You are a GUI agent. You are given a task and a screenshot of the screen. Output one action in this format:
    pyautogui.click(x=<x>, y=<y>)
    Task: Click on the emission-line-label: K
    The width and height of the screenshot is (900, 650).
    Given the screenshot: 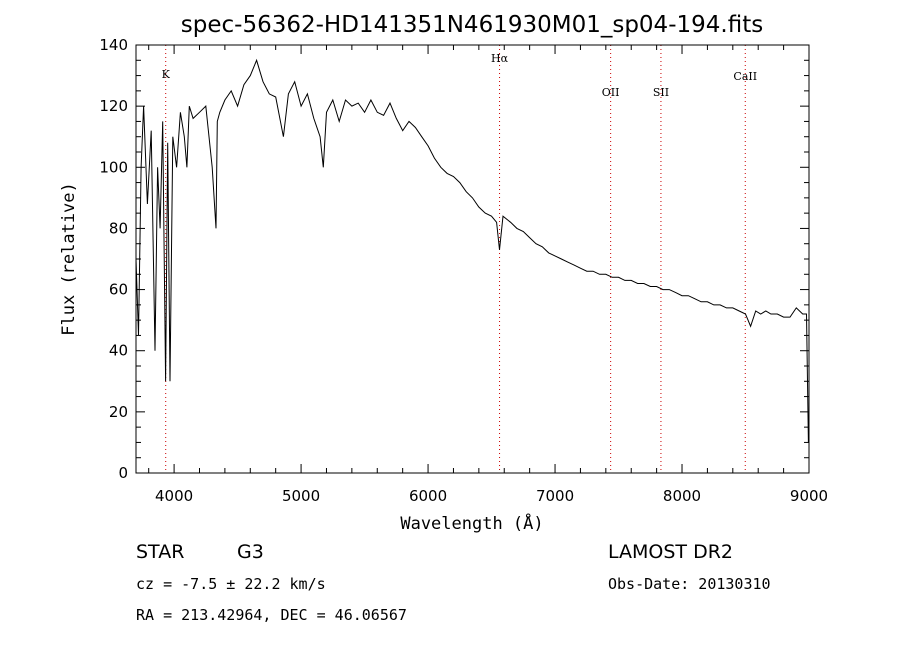 What is the action you would take?
    pyautogui.click(x=166, y=74)
    